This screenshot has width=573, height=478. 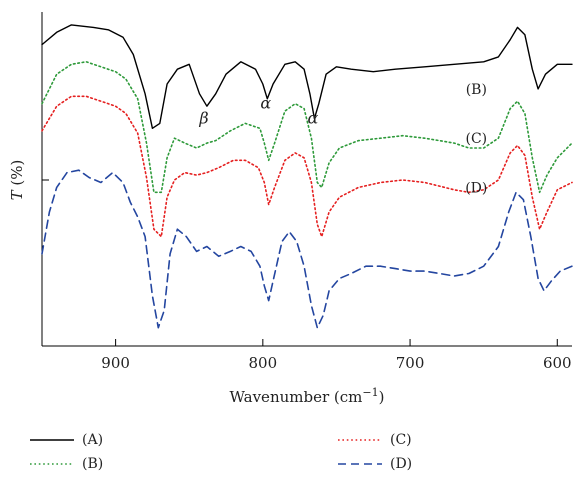 I want to click on legend-item-a: (A), so click(x=65, y=440).